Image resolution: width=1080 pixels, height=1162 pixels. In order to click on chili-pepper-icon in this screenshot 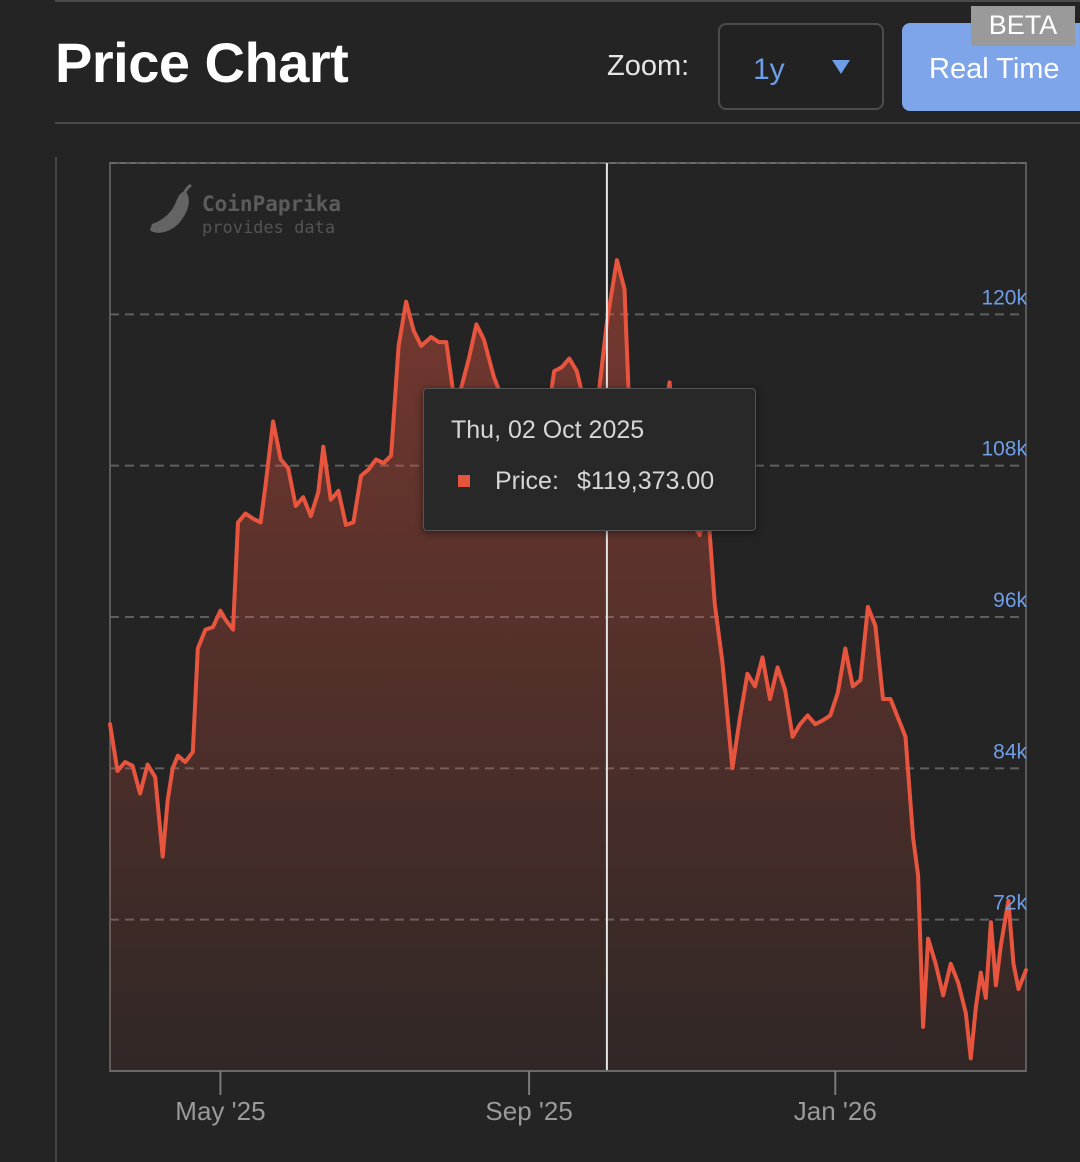, I will do `click(171, 208)`.